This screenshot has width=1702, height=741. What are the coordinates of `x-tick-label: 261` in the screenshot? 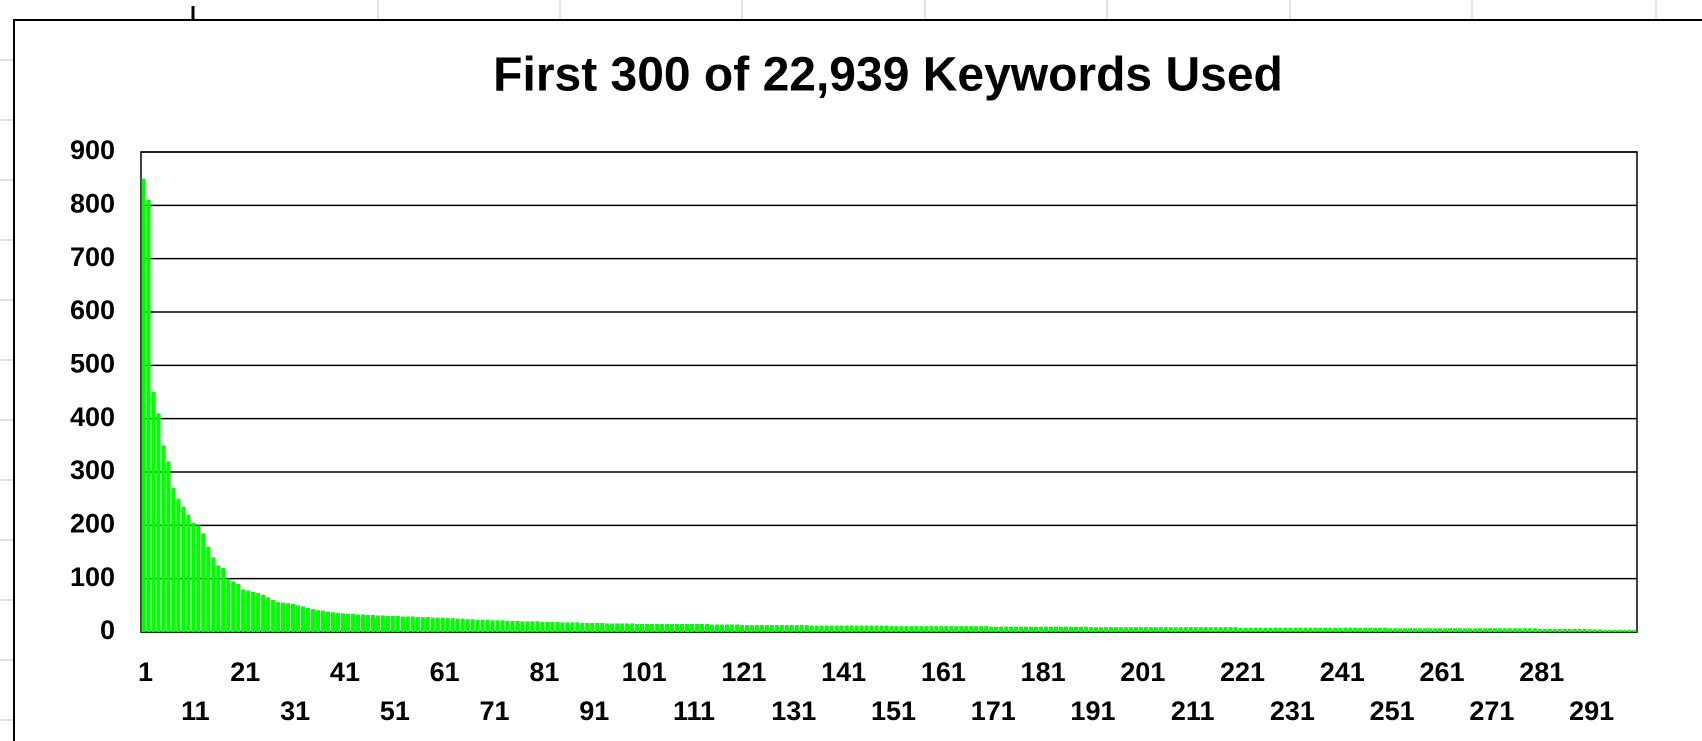 It's located at (1441, 672).